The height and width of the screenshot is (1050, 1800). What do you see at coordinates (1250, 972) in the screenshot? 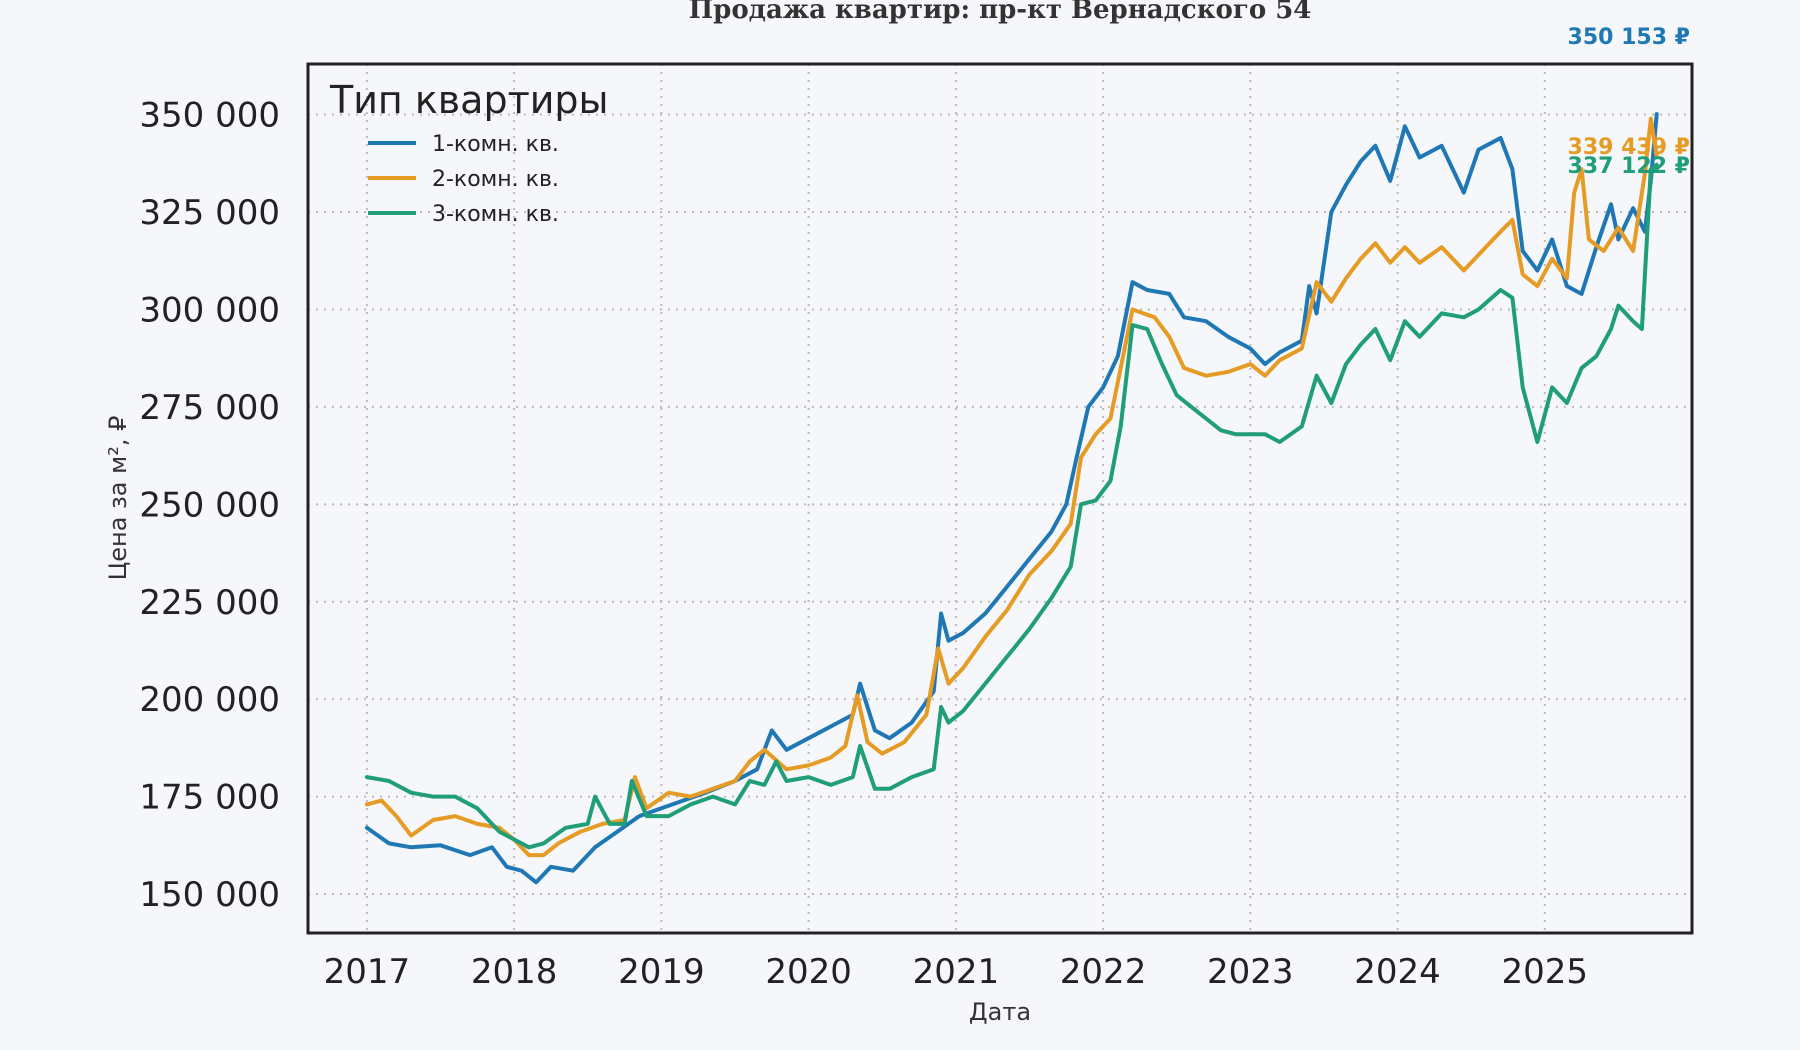
I see `x-tick-label: 2023` at bounding box center [1250, 972].